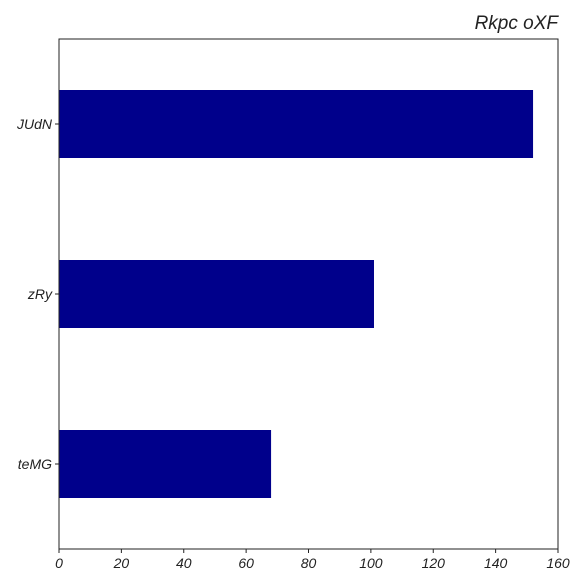 The width and height of the screenshot is (584, 584). Describe the element at coordinates (296, 124) in the screenshot. I see `bar-JUdN` at that location.